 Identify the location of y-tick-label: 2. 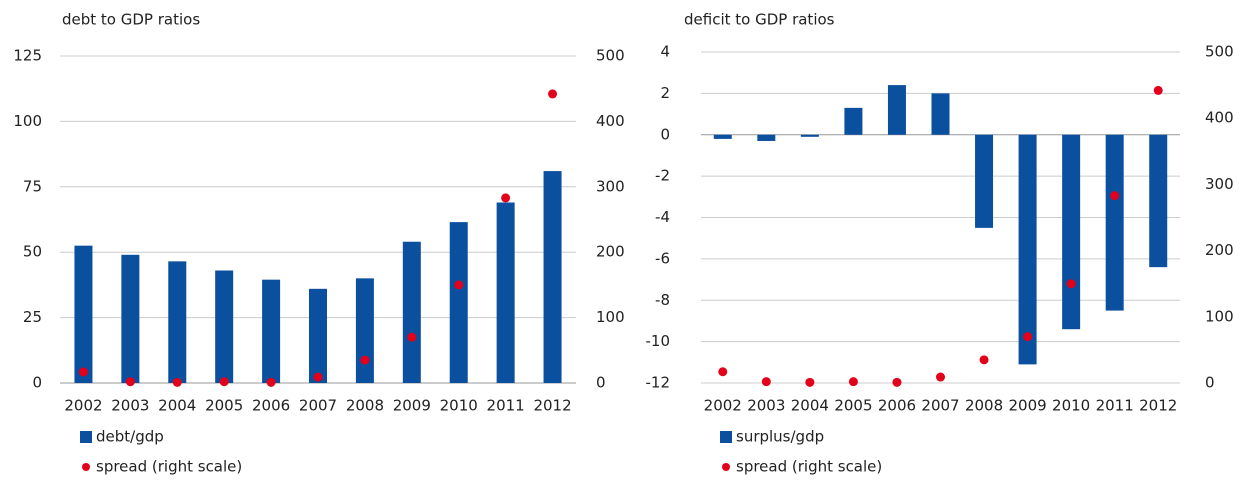
(665, 93).